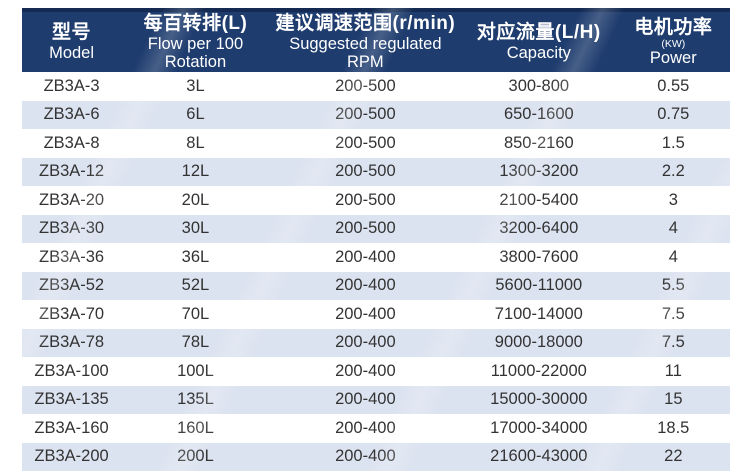 Image resolution: width=750 pixels, height=476 pixels. I want to click on table-row: ZB3A-3 3L 200-500 300-800 0.55, so click(376, 86).